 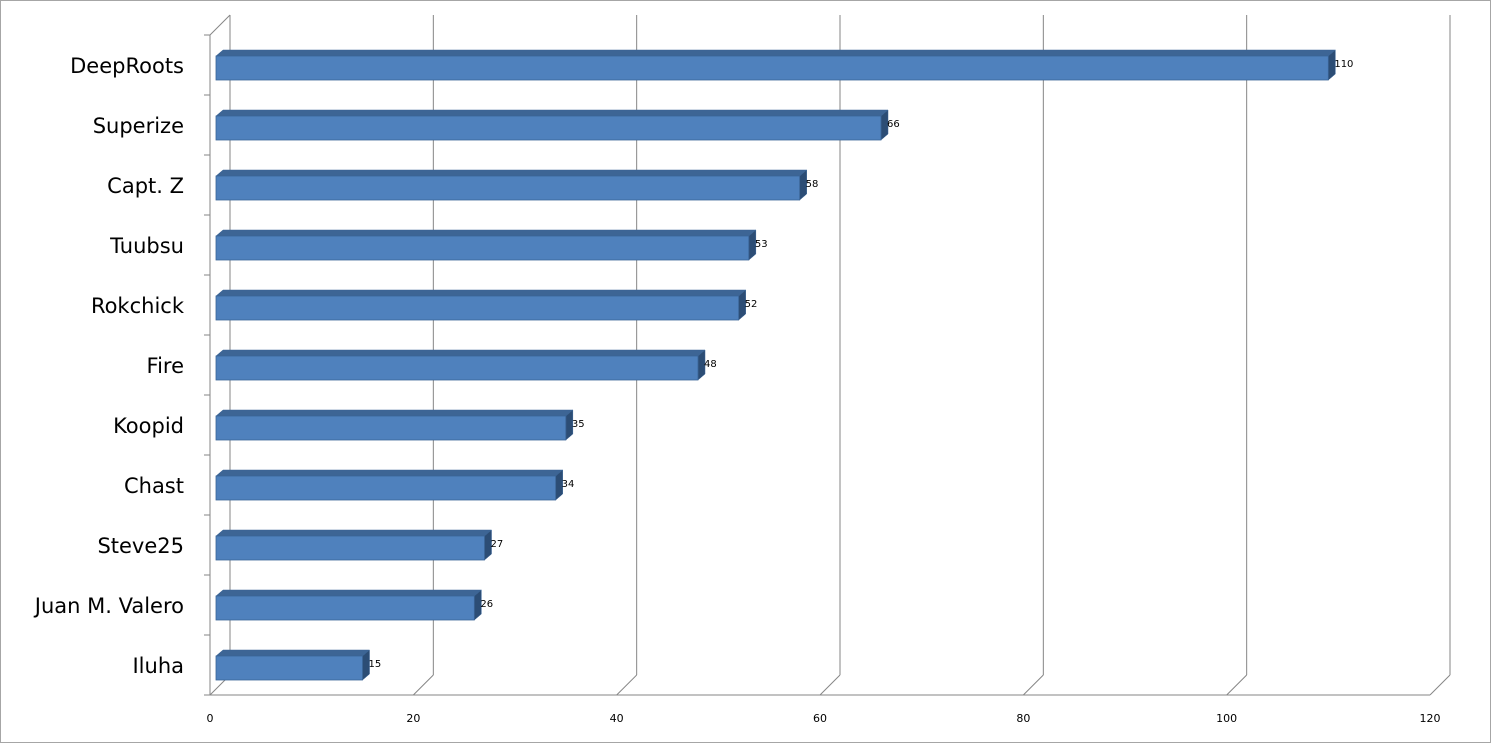 What do you see at coordinates (1023, 718) in the screenshot?
I see `x-tick-label: 80` at bounding box center [1023, 718].